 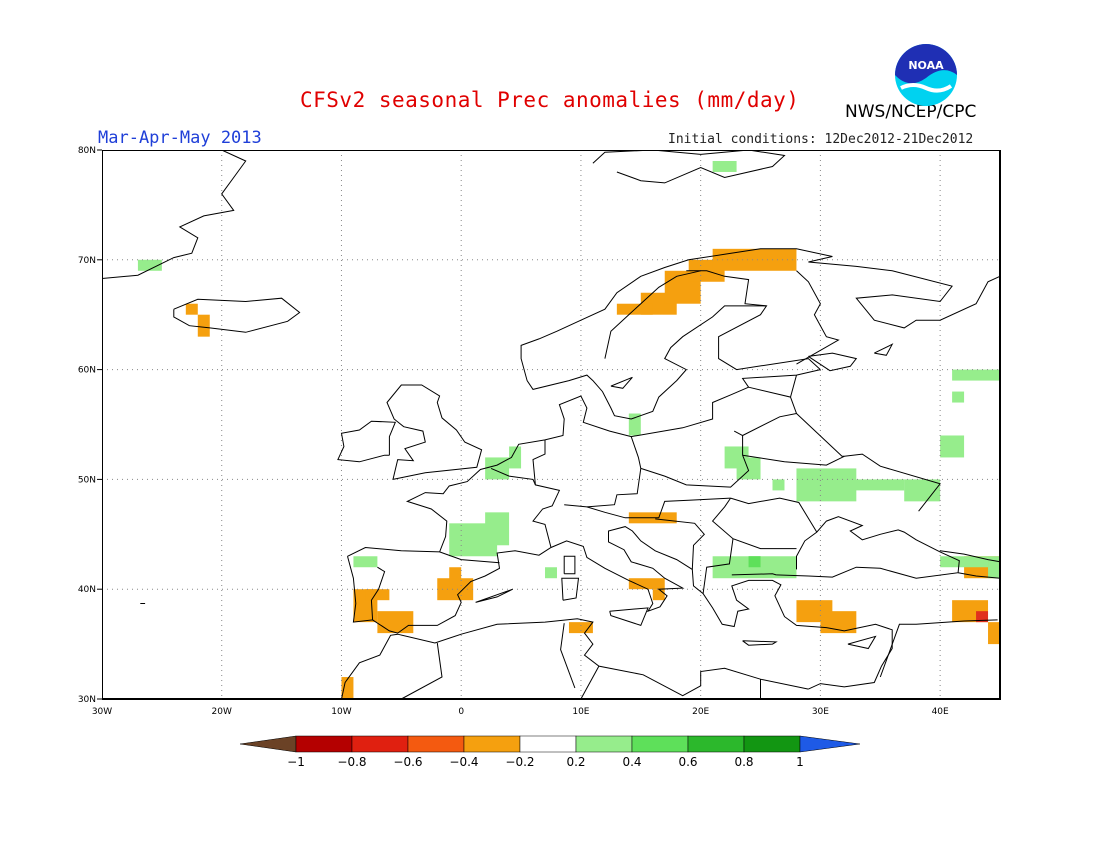 I want to click on colorbar-tick-label: 0.4, so click(x=631, y=762).